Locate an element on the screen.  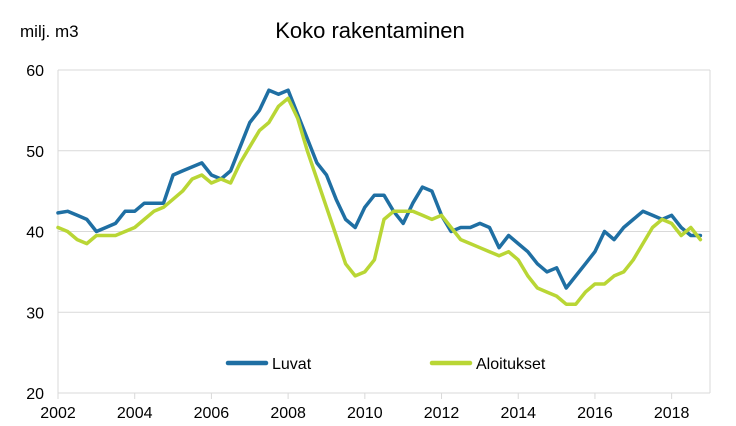
x-tick-label: 2010 is located at coordinates (365, 413).